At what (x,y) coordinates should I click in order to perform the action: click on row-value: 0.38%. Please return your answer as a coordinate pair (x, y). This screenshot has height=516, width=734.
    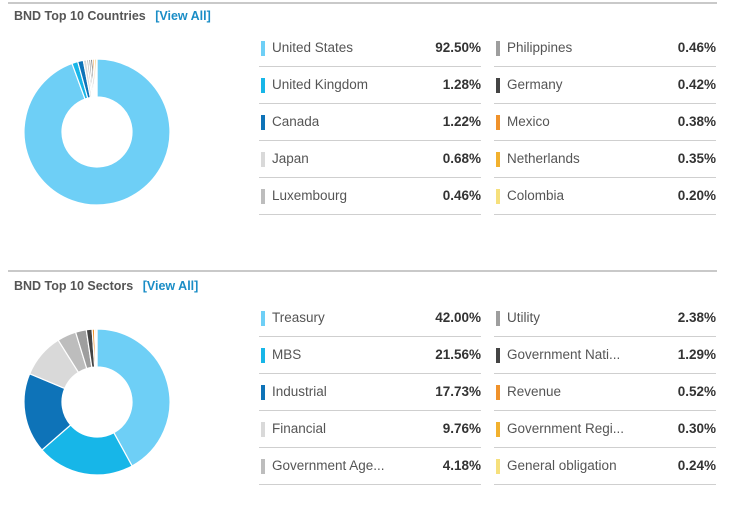
    Looking at the image, I should click on (696, 121).